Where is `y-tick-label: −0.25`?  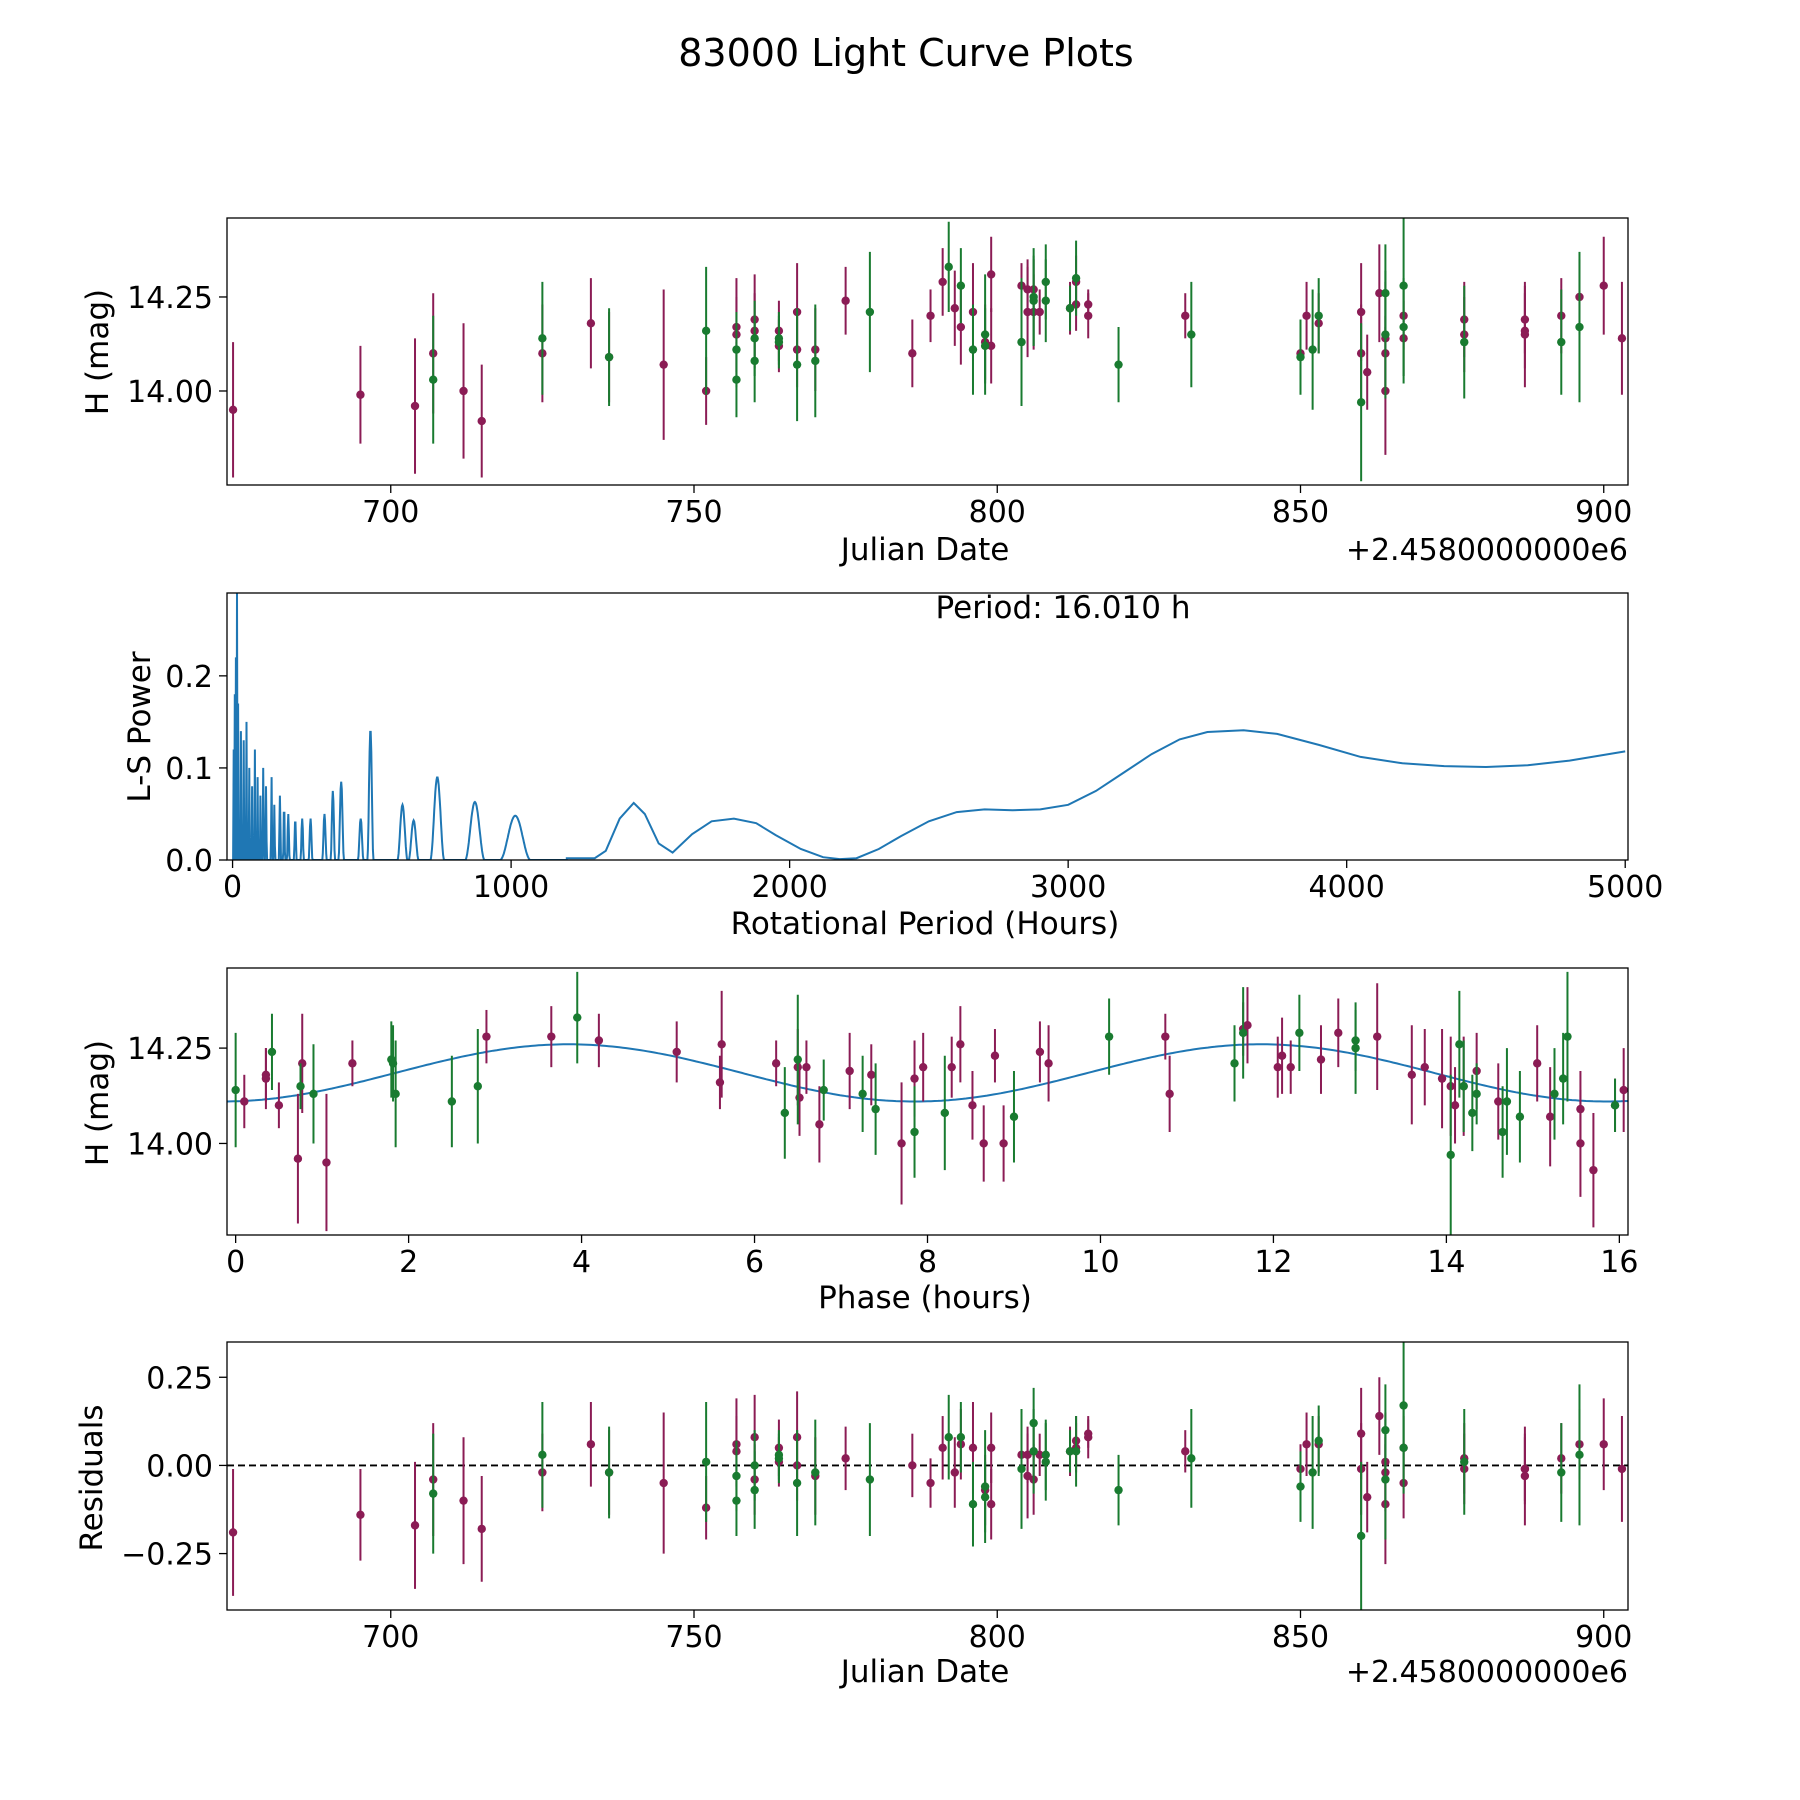
y-tick-label: −0.25 is located at coordinates (167, 1555).